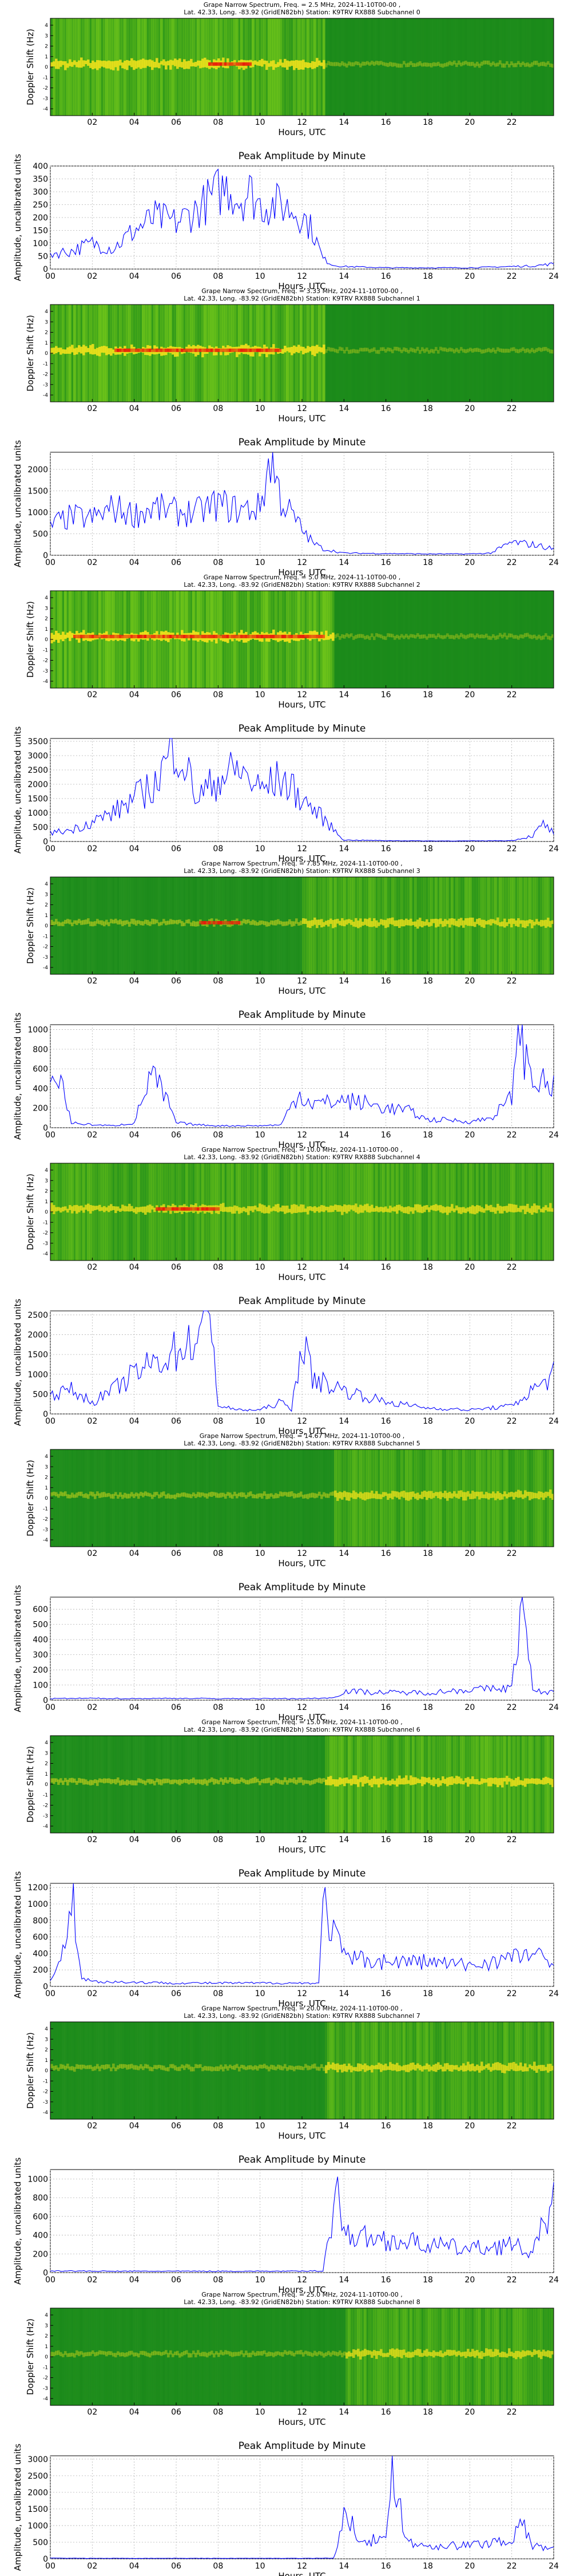  Describe the element at coordinates (18, 1076) in the screenshot. I see `y-axis-label: Amplitude, uncalibrated units` at that location.